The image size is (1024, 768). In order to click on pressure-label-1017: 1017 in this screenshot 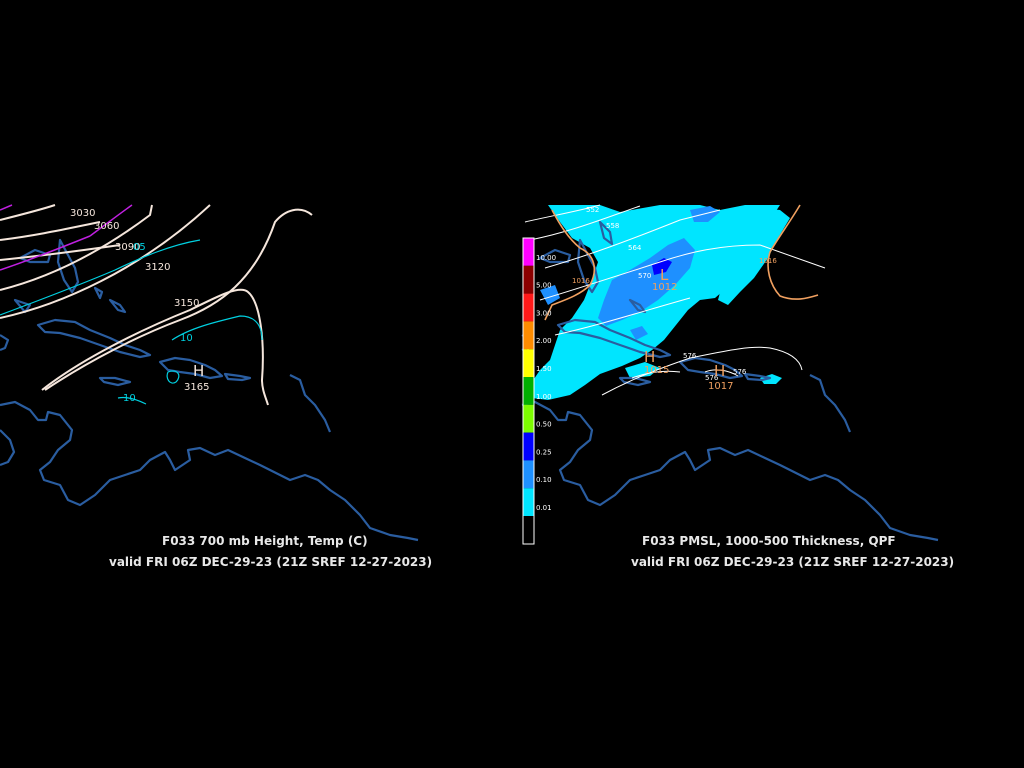, I will do `click(720, 386)`.